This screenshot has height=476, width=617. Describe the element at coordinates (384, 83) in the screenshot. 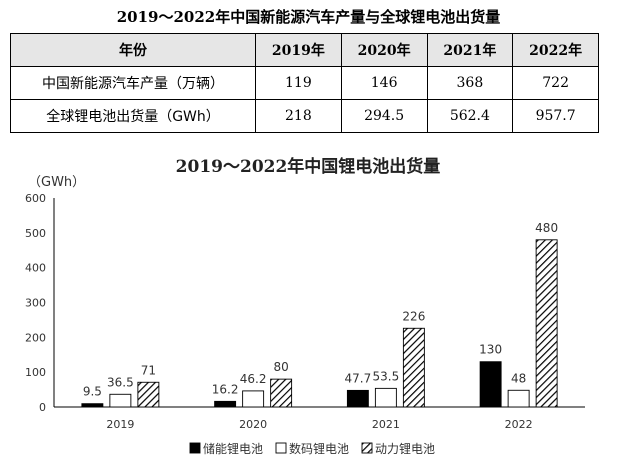

I see `table-cell: 146` at that location.